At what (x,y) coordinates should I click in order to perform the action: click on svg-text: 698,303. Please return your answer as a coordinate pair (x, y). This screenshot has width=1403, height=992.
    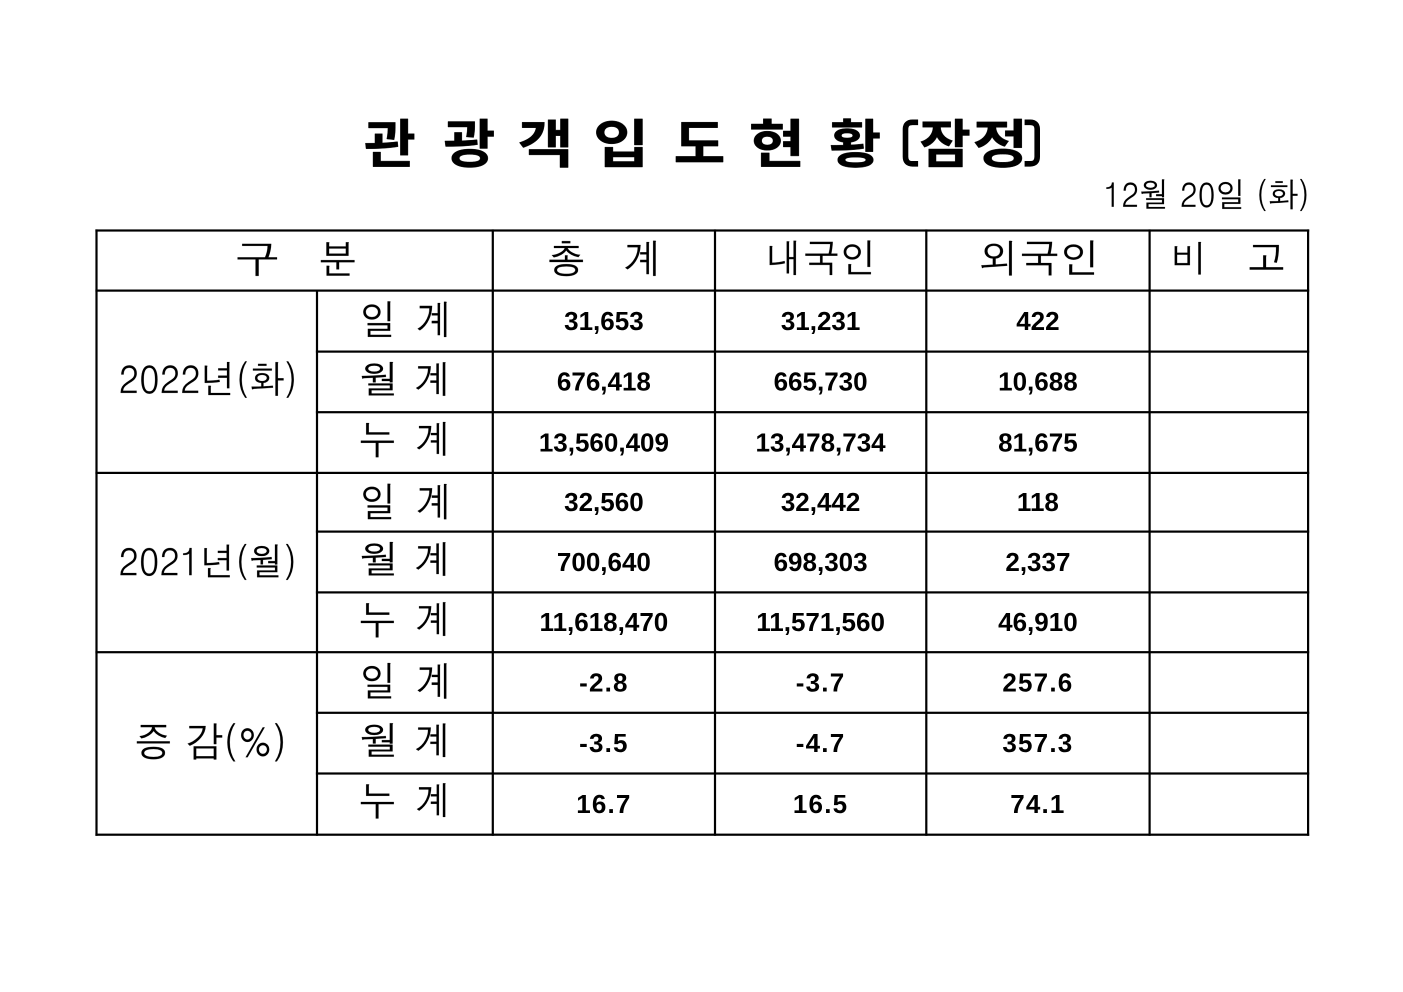
    Looking at the image, I should click on (821, 562).